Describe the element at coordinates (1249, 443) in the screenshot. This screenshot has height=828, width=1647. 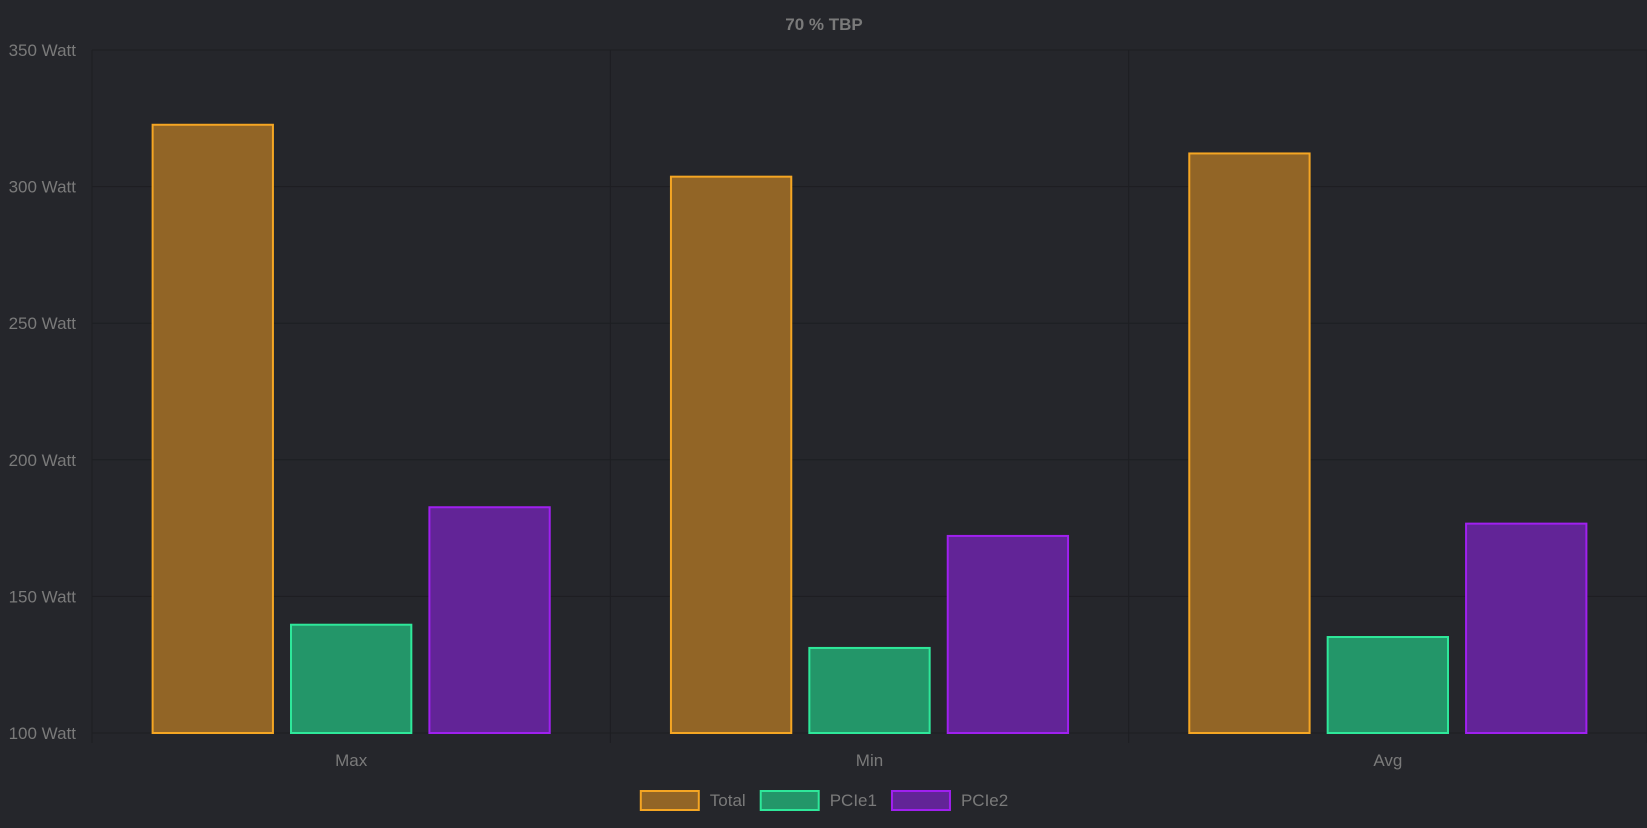
I see `bar-total-avg` at that location.